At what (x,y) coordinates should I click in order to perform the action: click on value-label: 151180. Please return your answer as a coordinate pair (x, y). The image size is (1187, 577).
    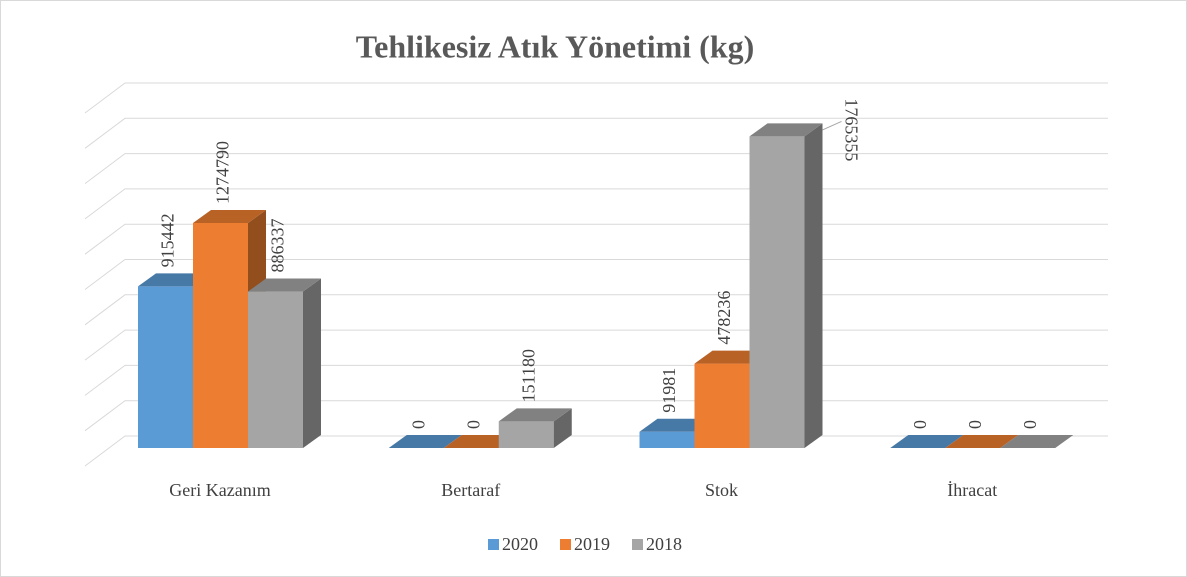
    Looking at the image, I should click on (528, 375).